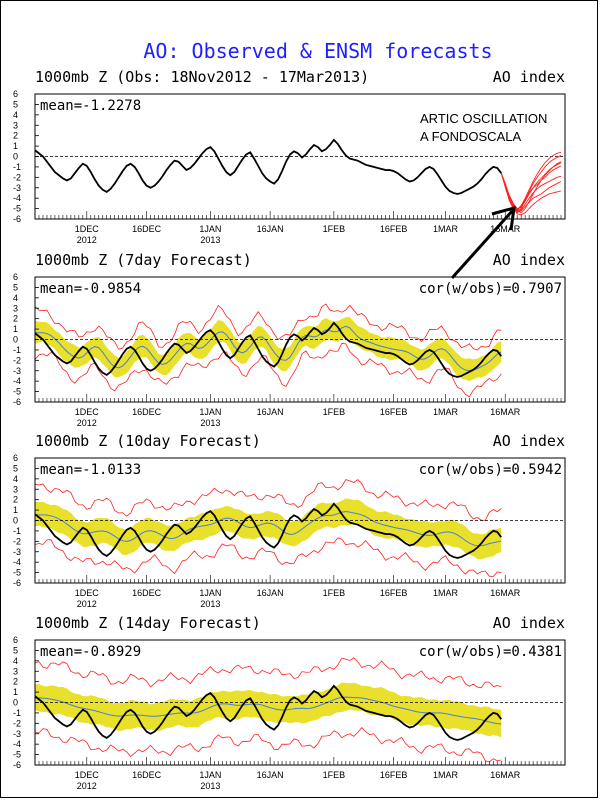 This screenshot has width=600, height=800. Describe the element at coordinates (490, 652) in the screenshot. I see `correlation-label: cor(w/obs)=0.4381` at that location.